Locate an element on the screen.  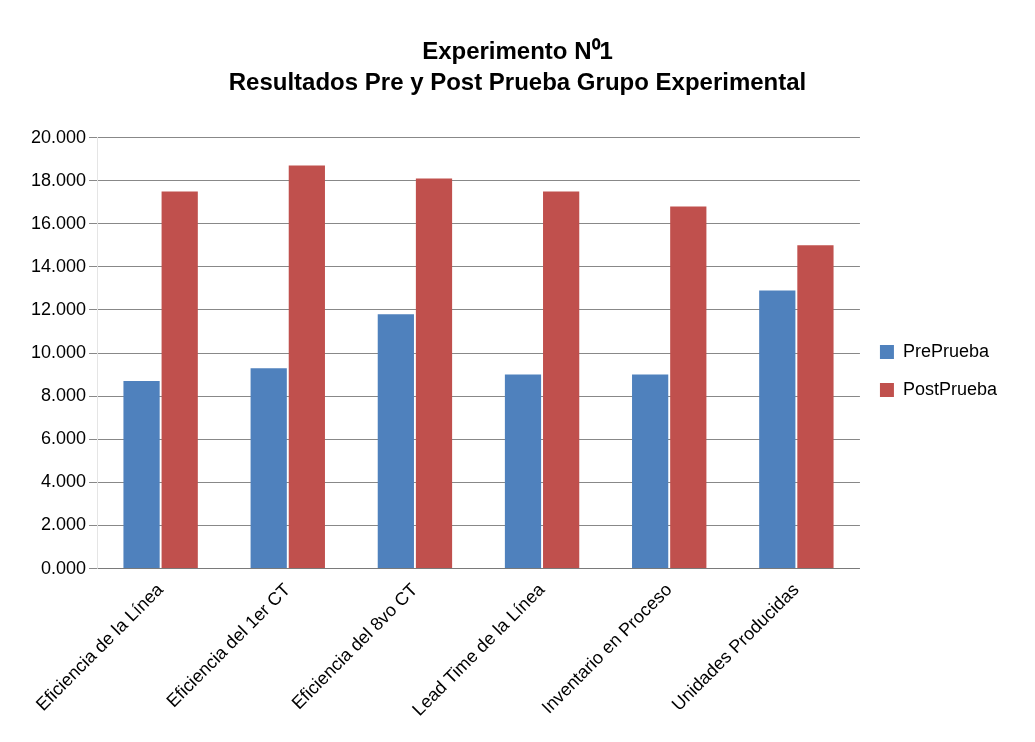
y-tick-label: 6.000 is located at coordinates (64, 438).